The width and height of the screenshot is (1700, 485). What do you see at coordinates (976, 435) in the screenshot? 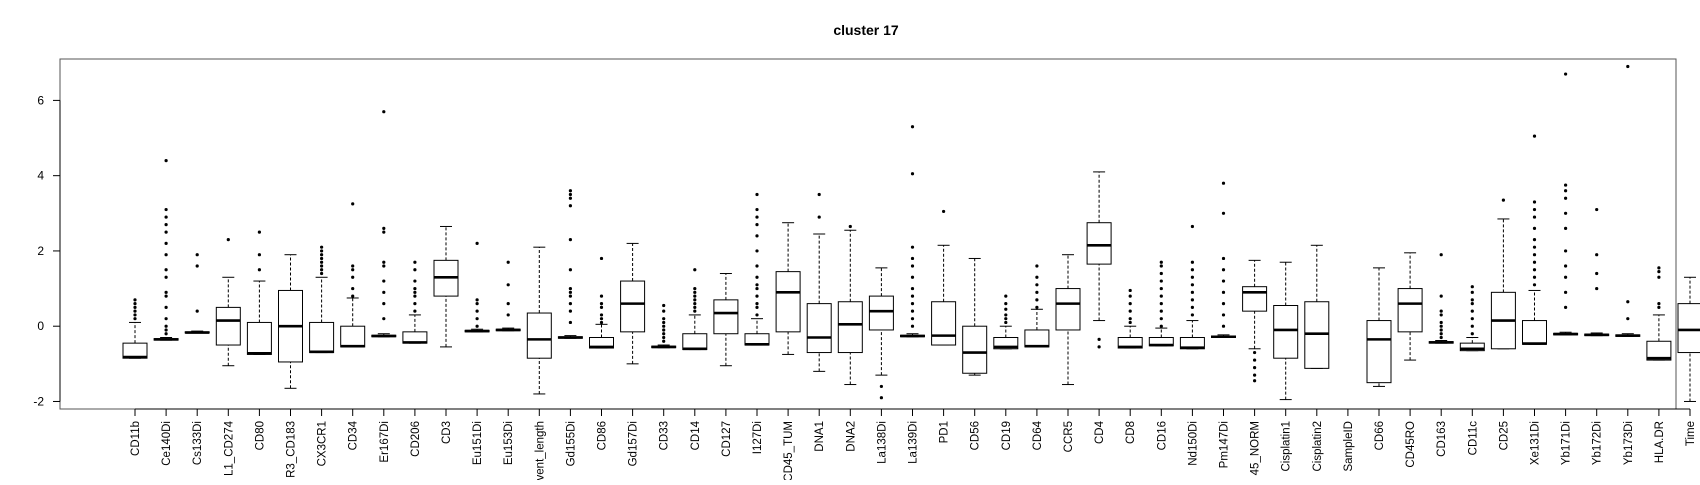
I see `x-tick-label: CD56` at bounding box center [976, 435].